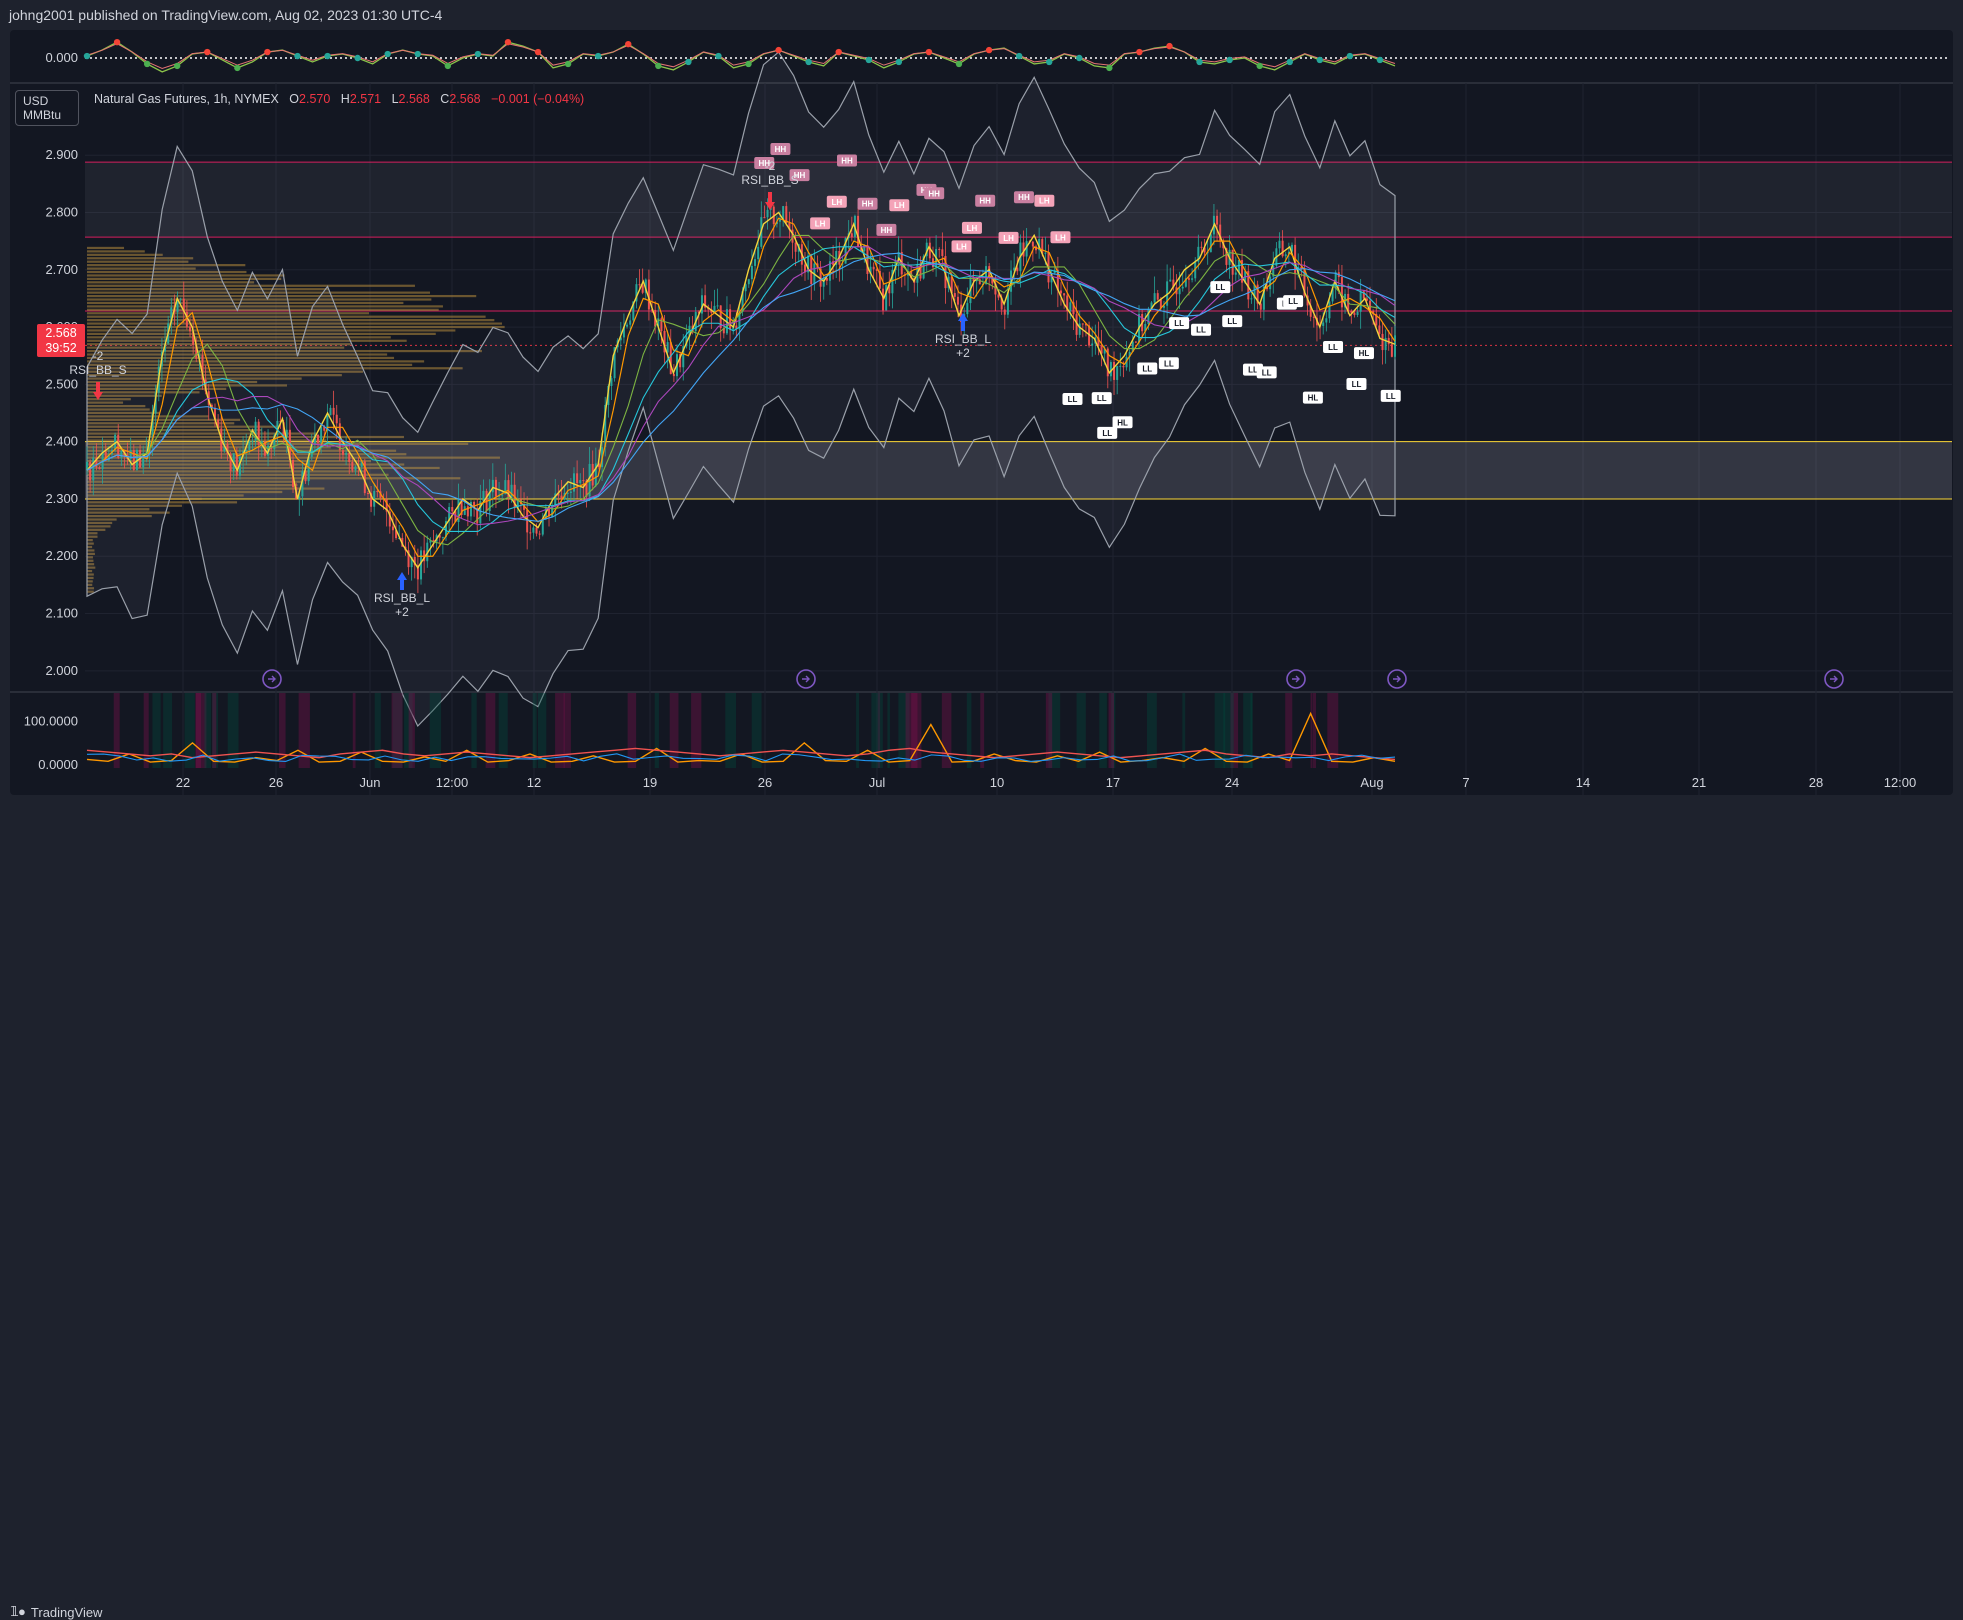 The width and height of the screenshot is (1963, 1620). Describe the element at coordinates (741, 56) in the screenshot. I see `oscillator-signal` at that location.